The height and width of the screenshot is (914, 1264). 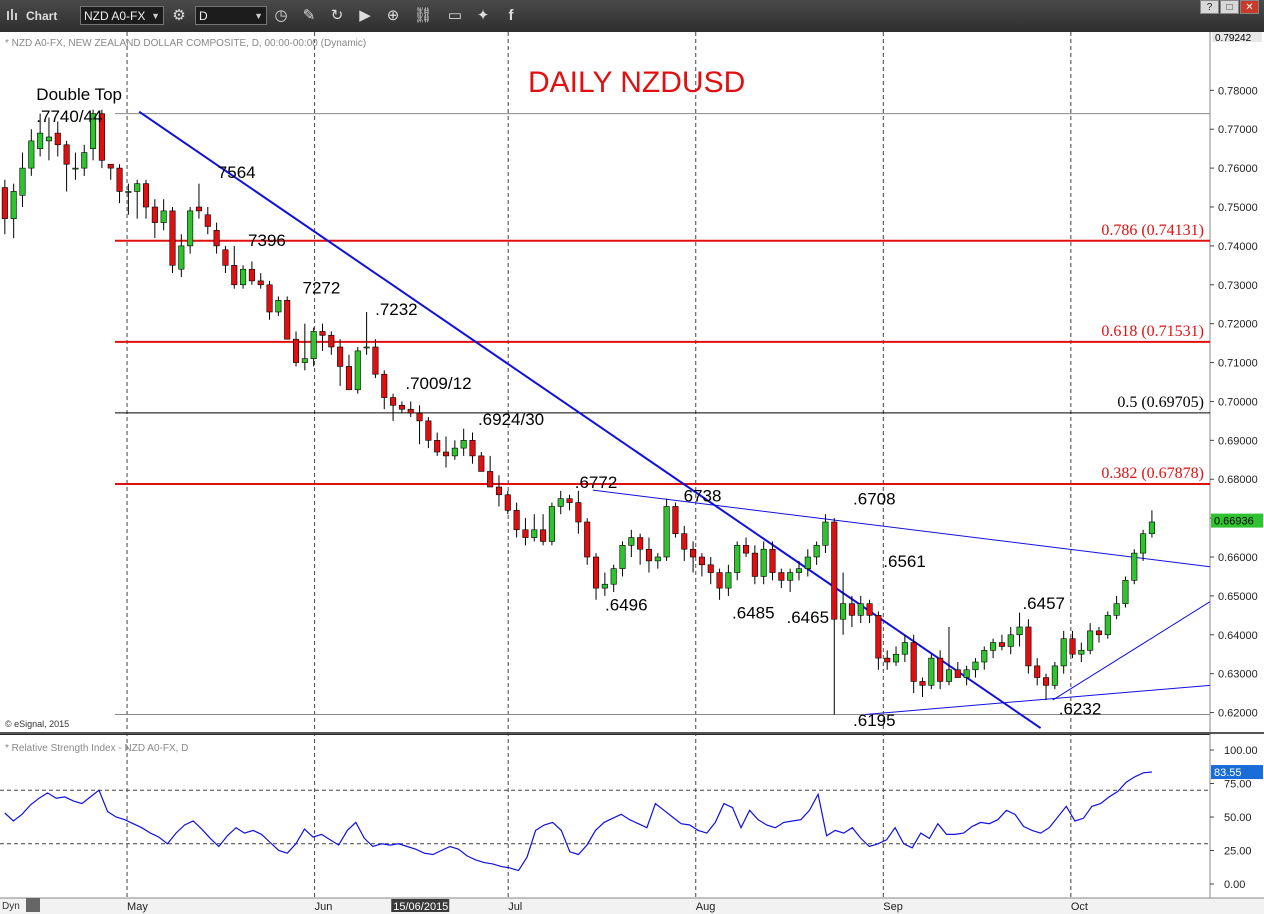 What do you see at coordinates (515, 907) in the screenshot?
I see `month-label: Jul` at bounding box center [515, 907].